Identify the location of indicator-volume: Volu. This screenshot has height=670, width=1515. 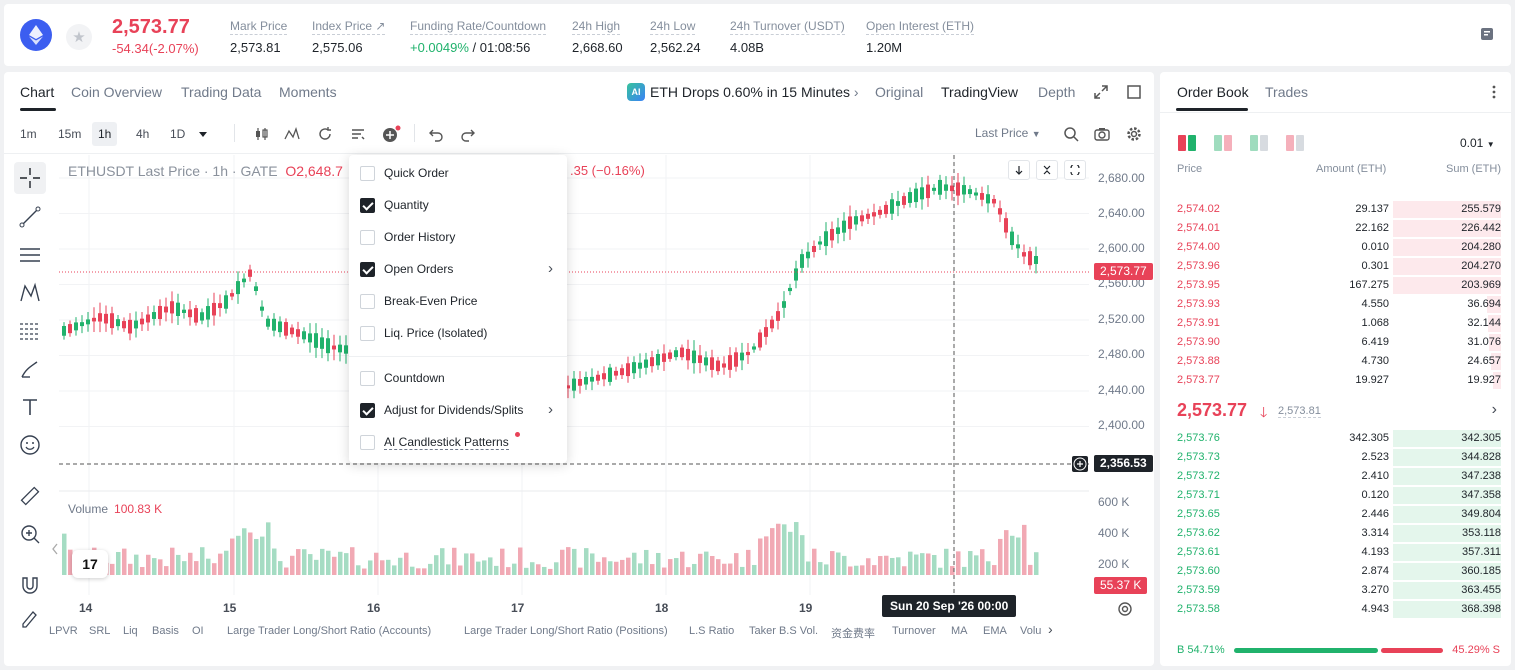
(1031, 631).